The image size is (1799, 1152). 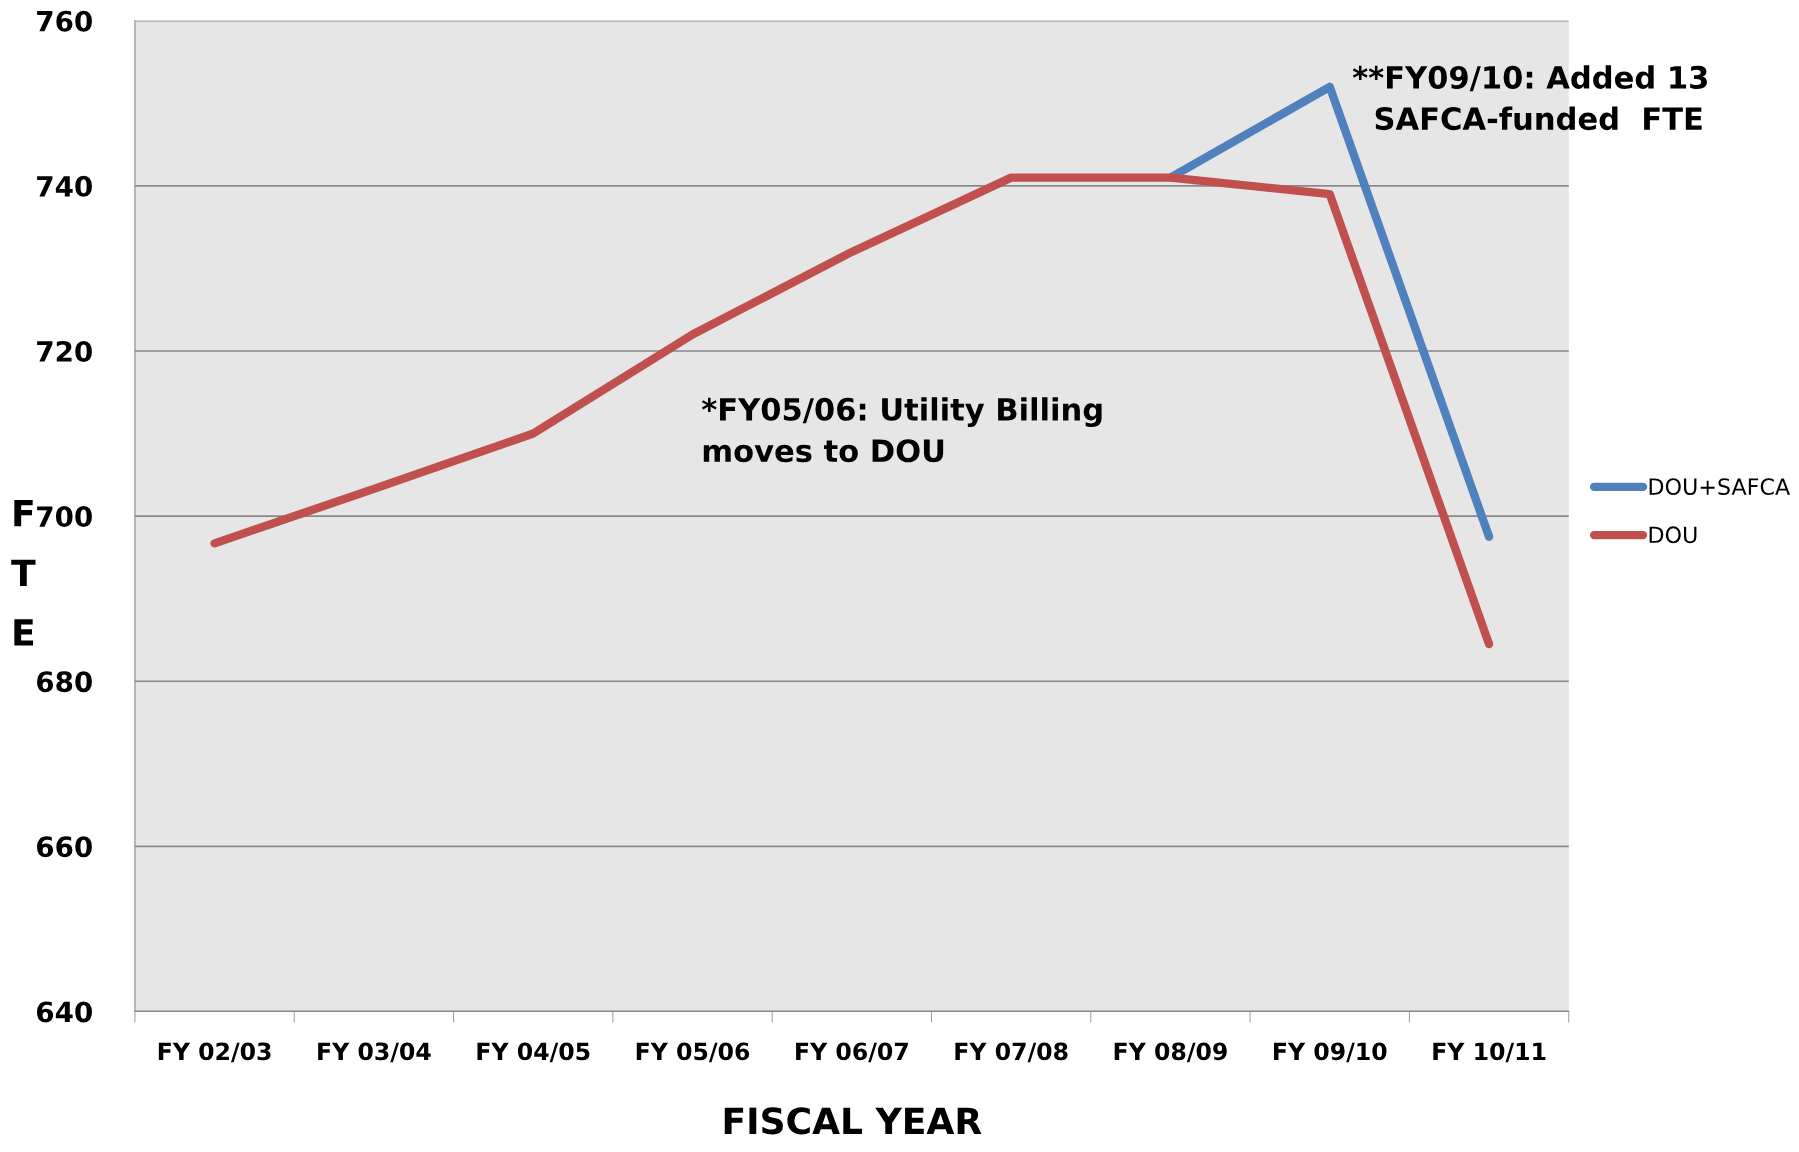 What do you see at coordinates (1719, 486) in the screenshot?
I see `legend-label: DOU+SAFCA` at bounding box center [1719, 486].